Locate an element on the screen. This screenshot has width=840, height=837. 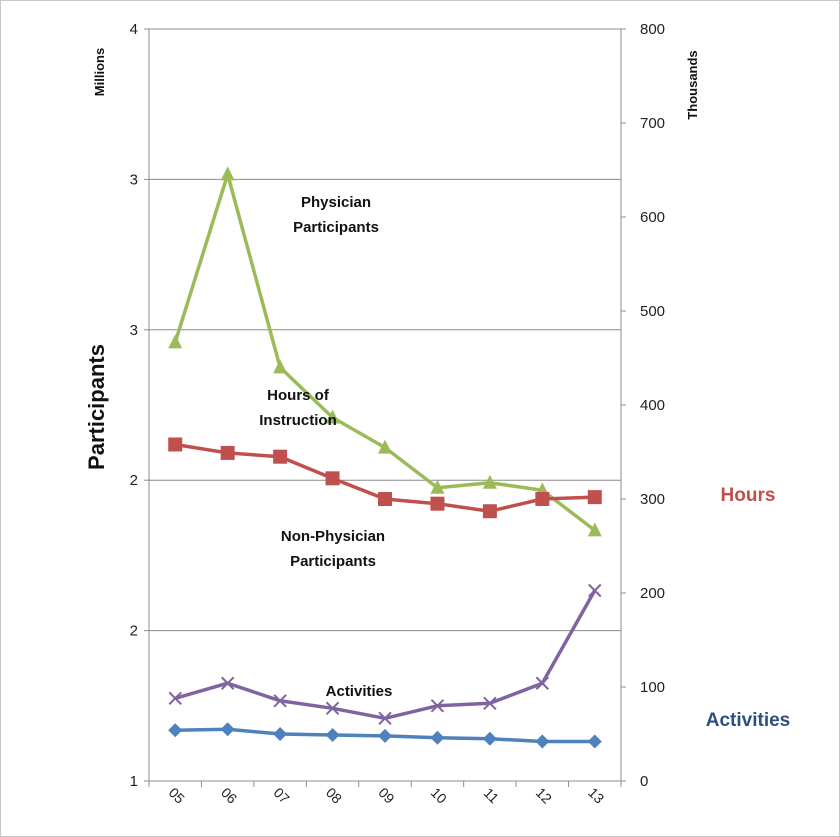
side-label-activities: Activities is located at coordinates (748, 720).